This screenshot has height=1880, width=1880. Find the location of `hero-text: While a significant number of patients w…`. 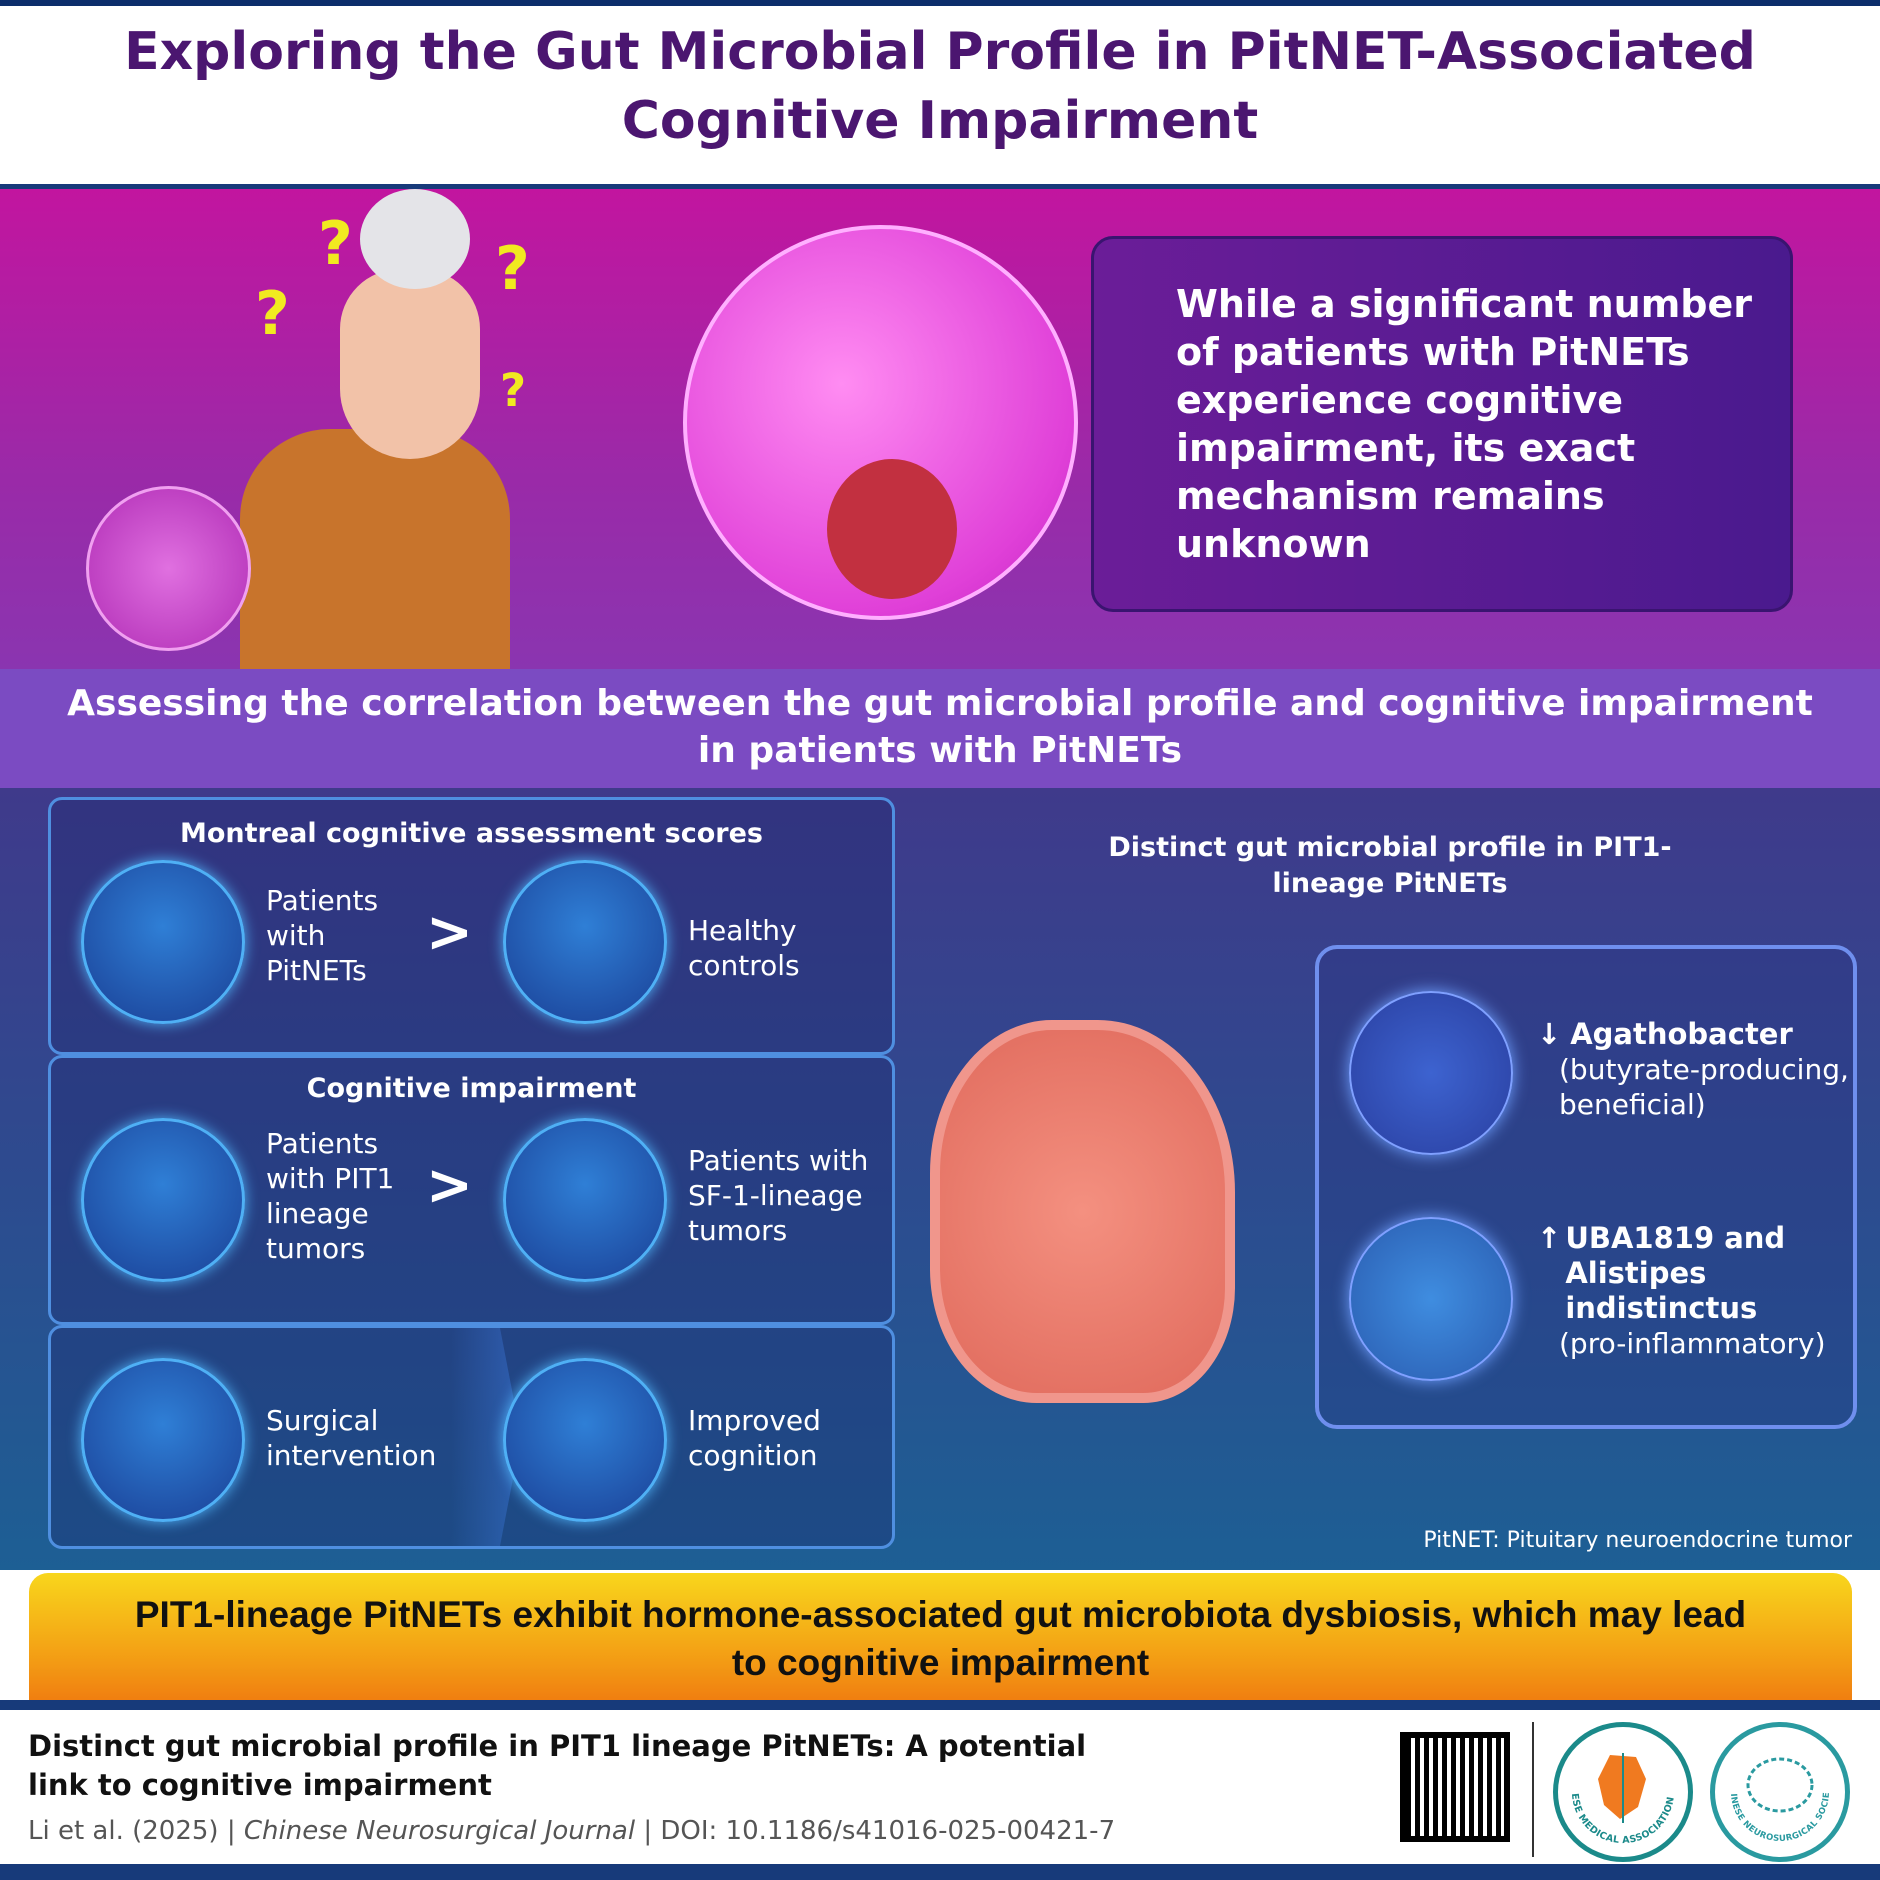

hero-text: While a significant number of patients w… is located at coordinates (1464, 424).